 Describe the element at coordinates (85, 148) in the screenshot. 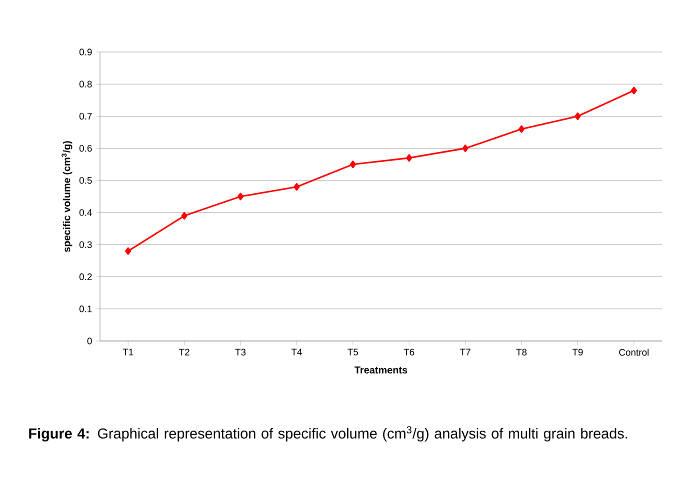

I see `y-tick-label: 0.6` at that location.